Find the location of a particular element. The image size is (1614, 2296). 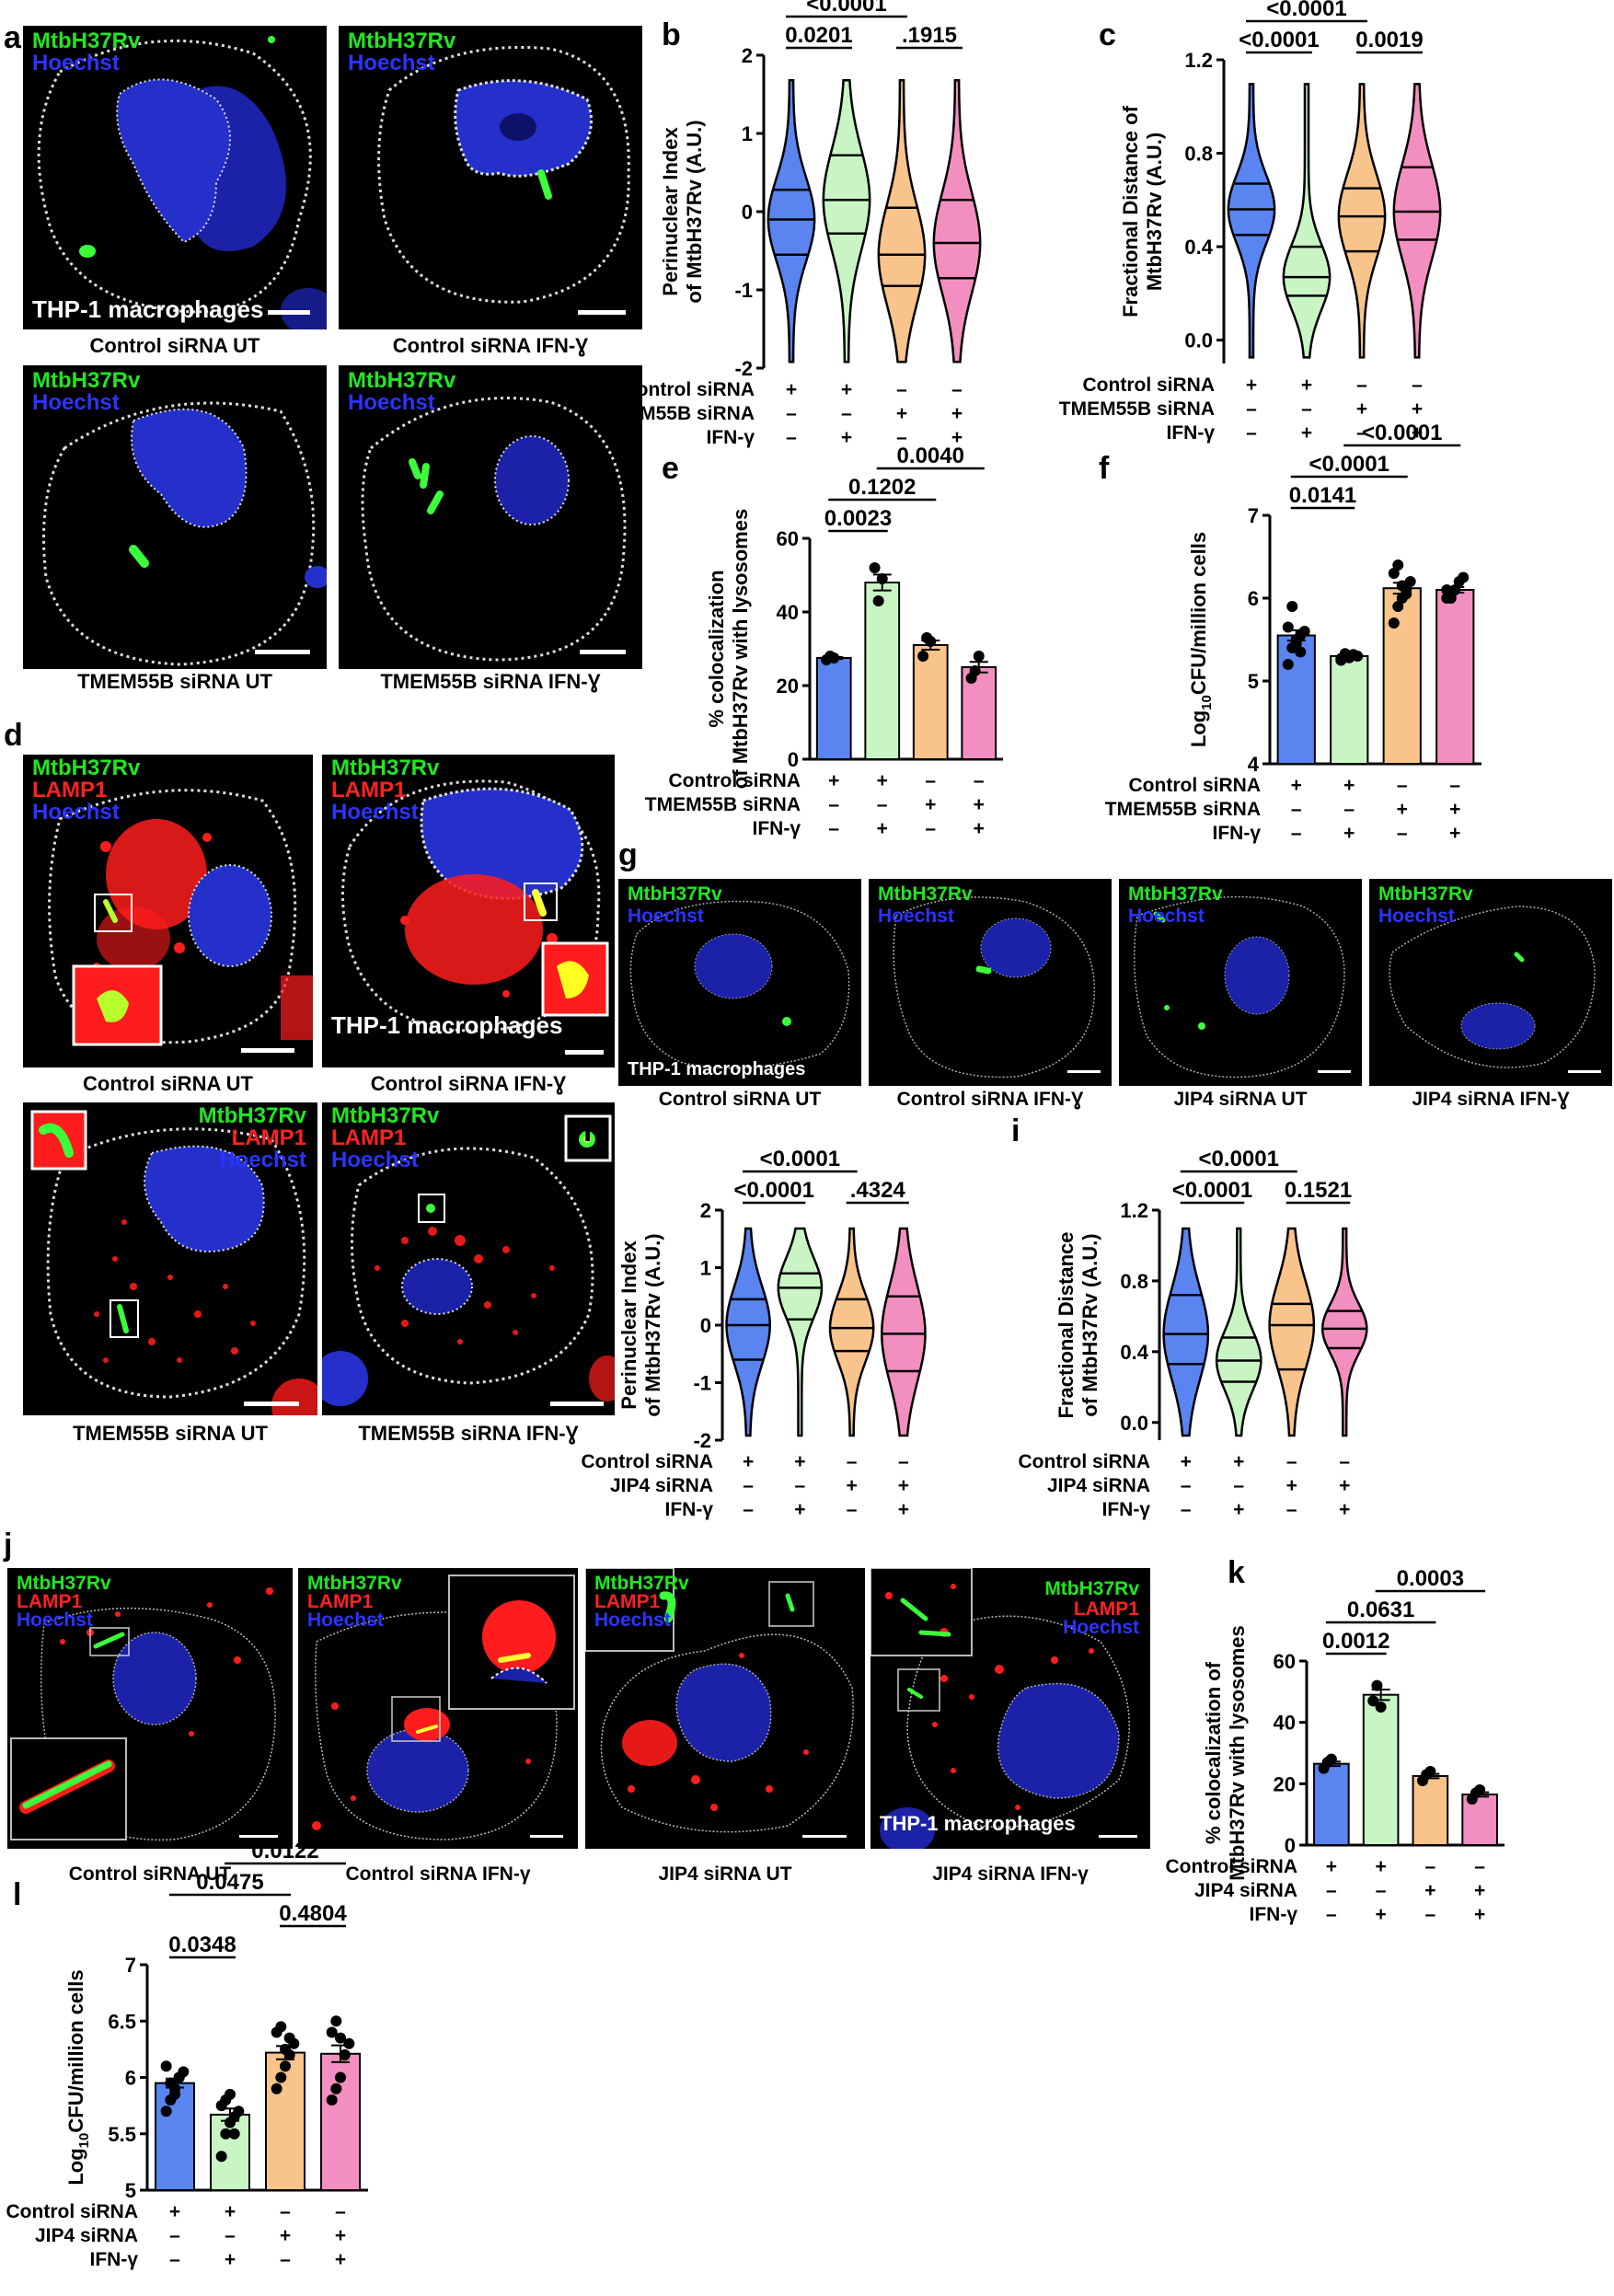

p-value-label: 0.0631 is located at coordinates (1380, 1610).